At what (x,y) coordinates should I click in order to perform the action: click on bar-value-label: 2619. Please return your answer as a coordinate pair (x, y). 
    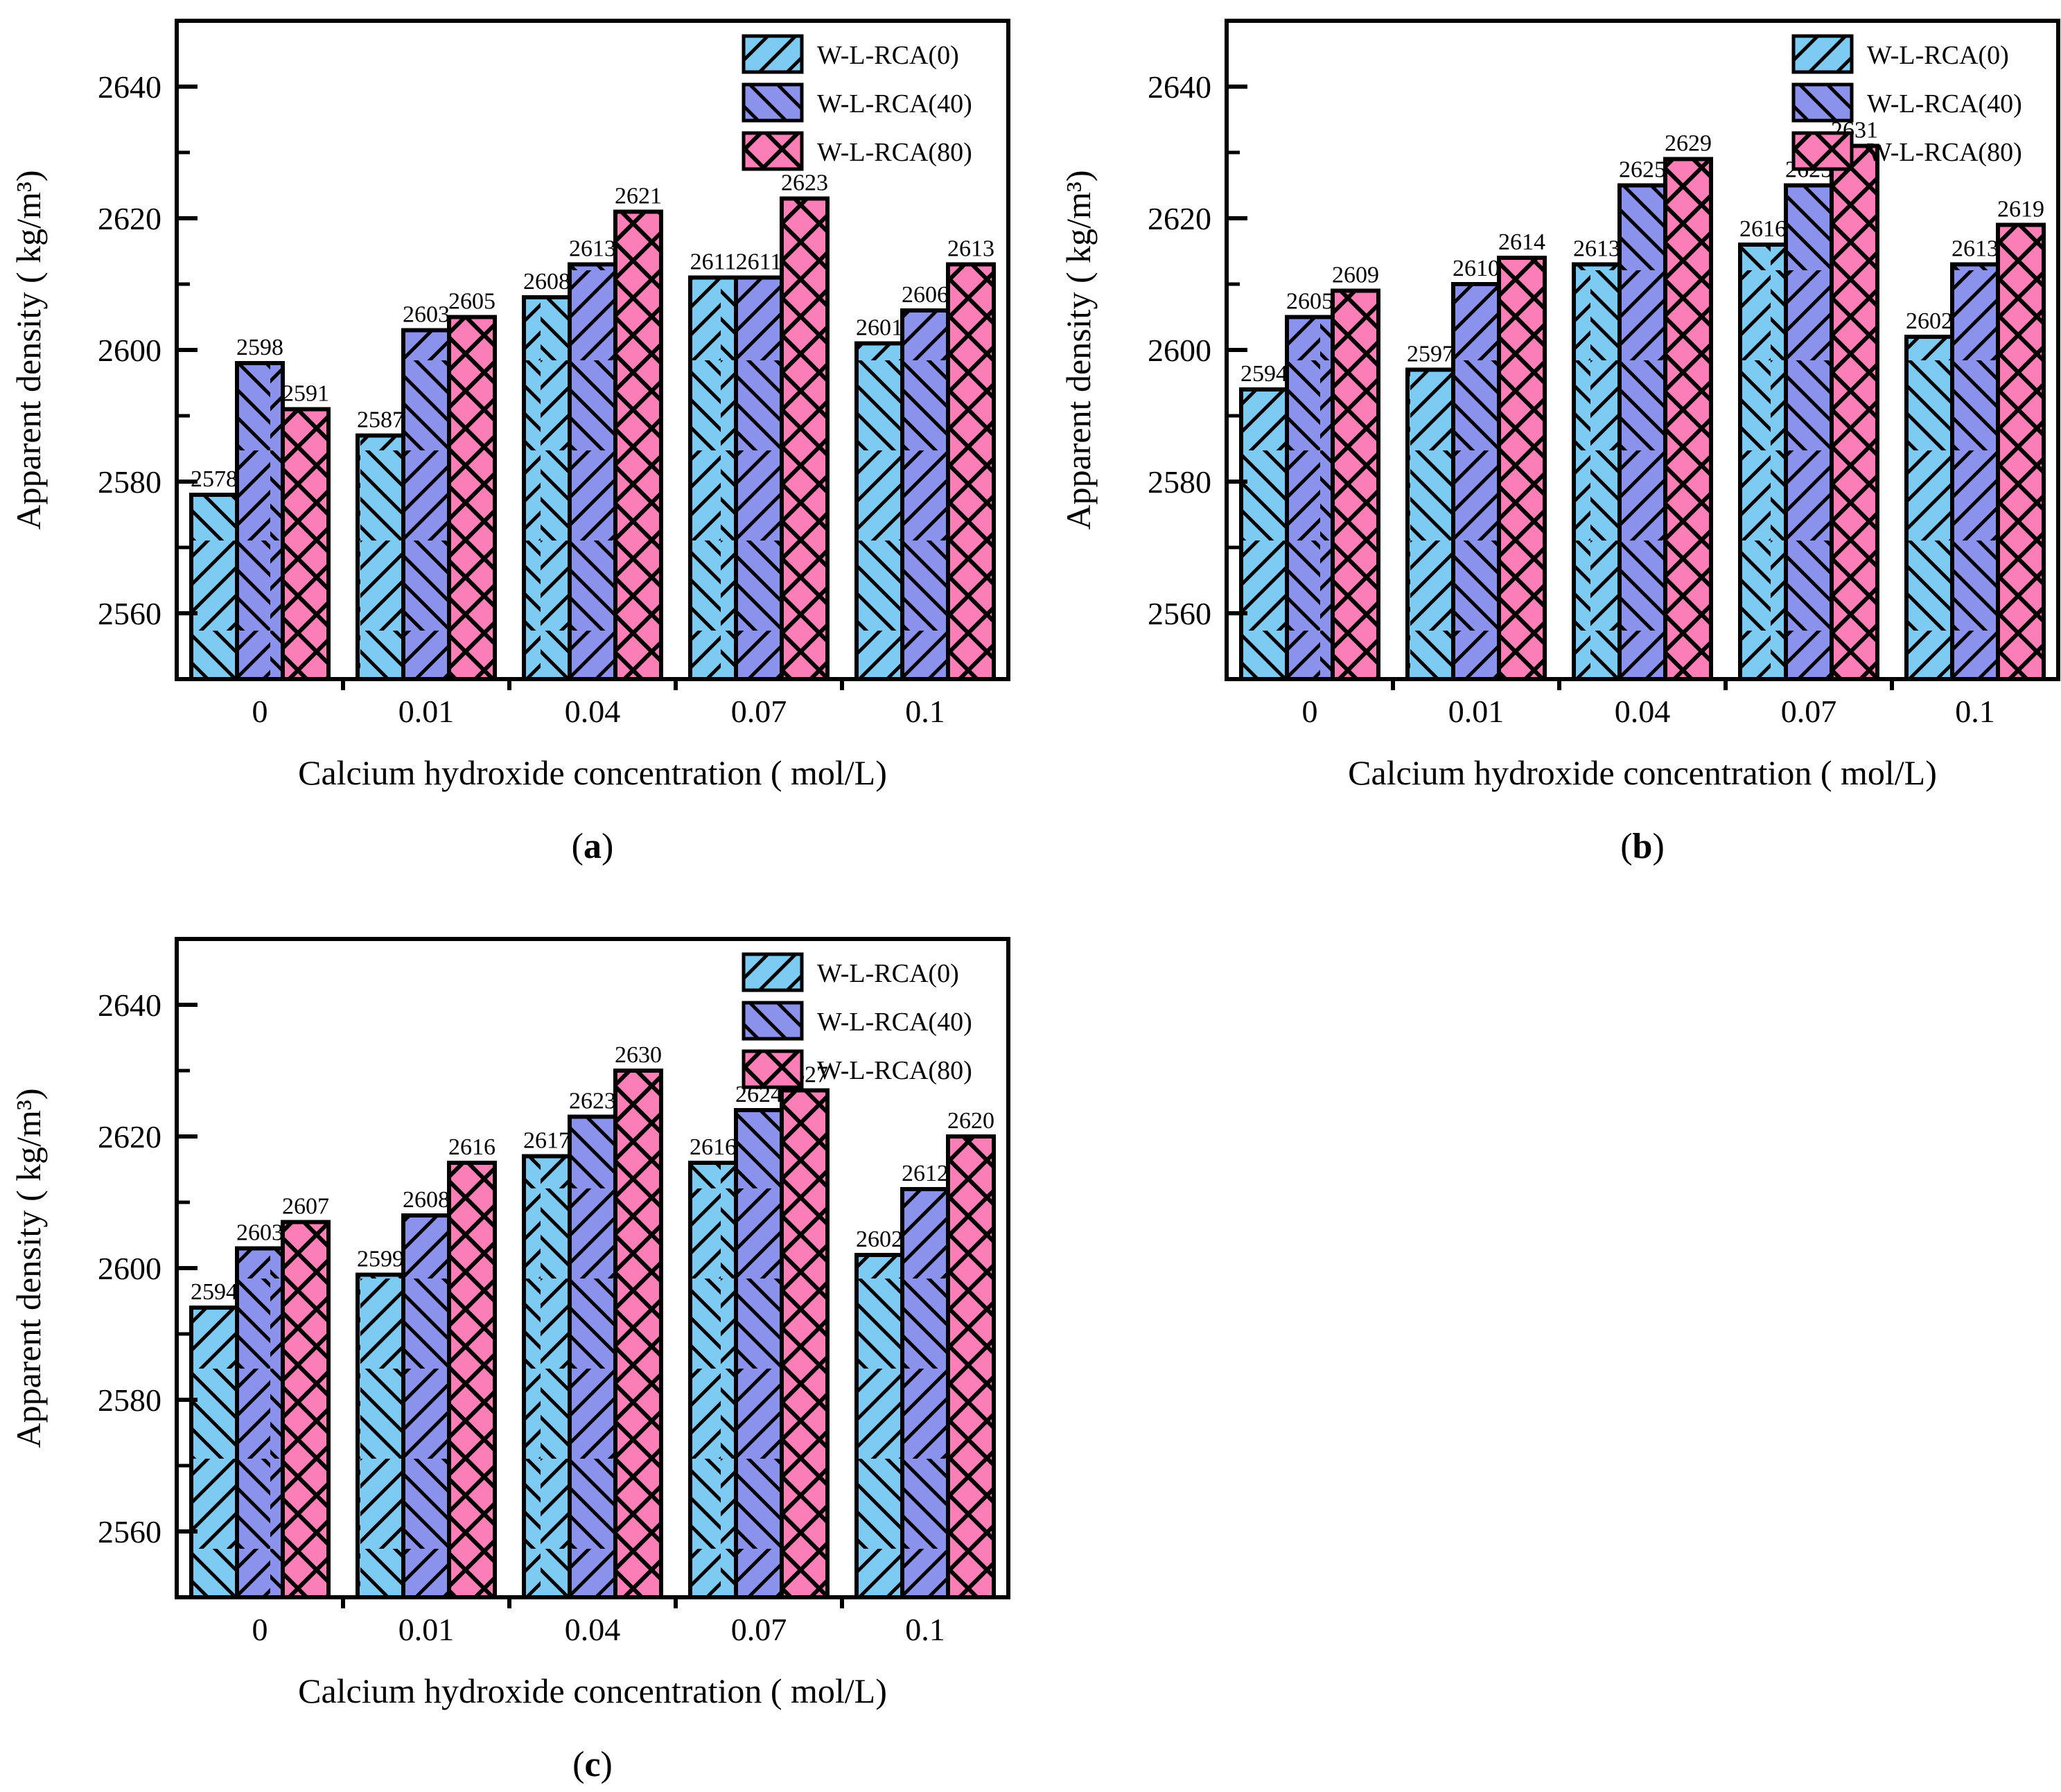
    Looking at the image, I should click on (2020, 210).